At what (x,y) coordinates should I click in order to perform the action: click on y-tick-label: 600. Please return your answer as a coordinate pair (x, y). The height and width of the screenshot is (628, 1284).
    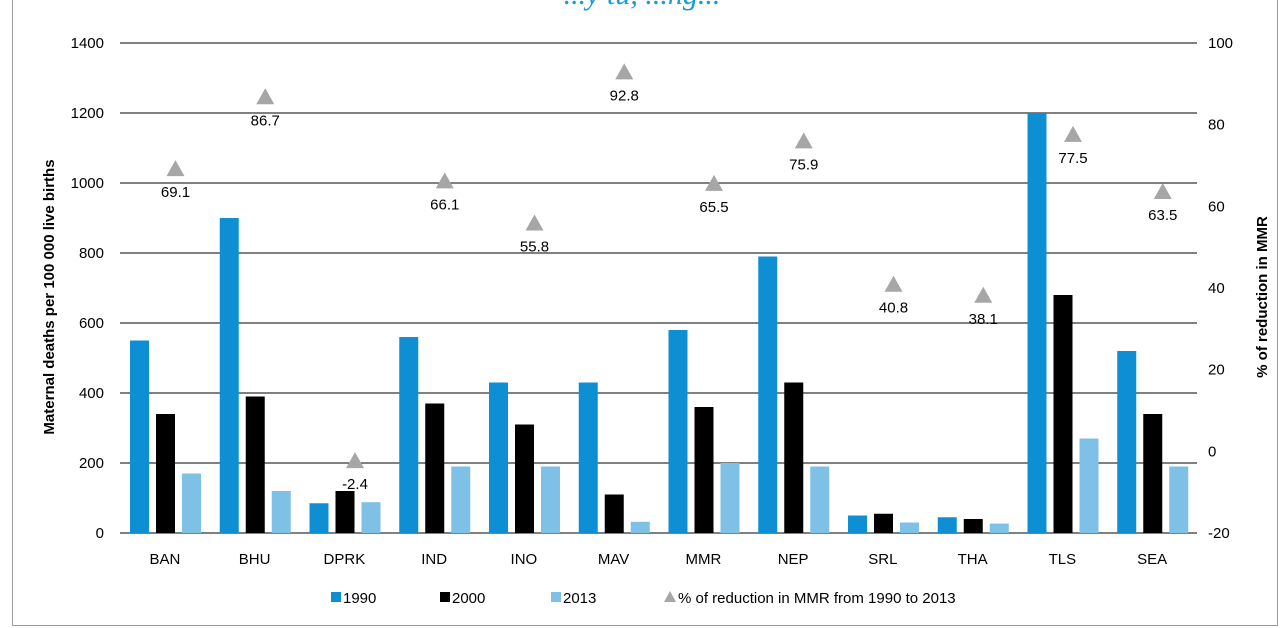
    Looking at the image, I should click on (91, 323).